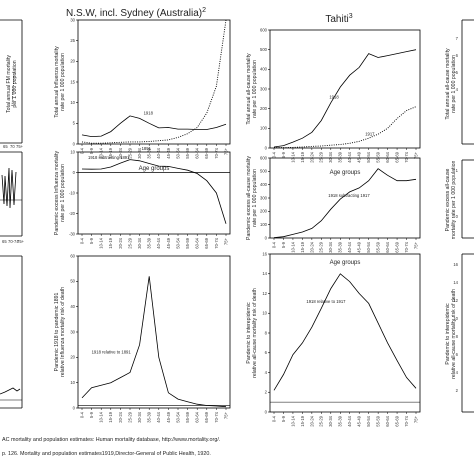 This screenshot has width=474, height=474. What do you see at coordinates (21, 241) in the screenshot?
I see `left-mid-xtick-3: 75+` at bounding box center [21, 241].